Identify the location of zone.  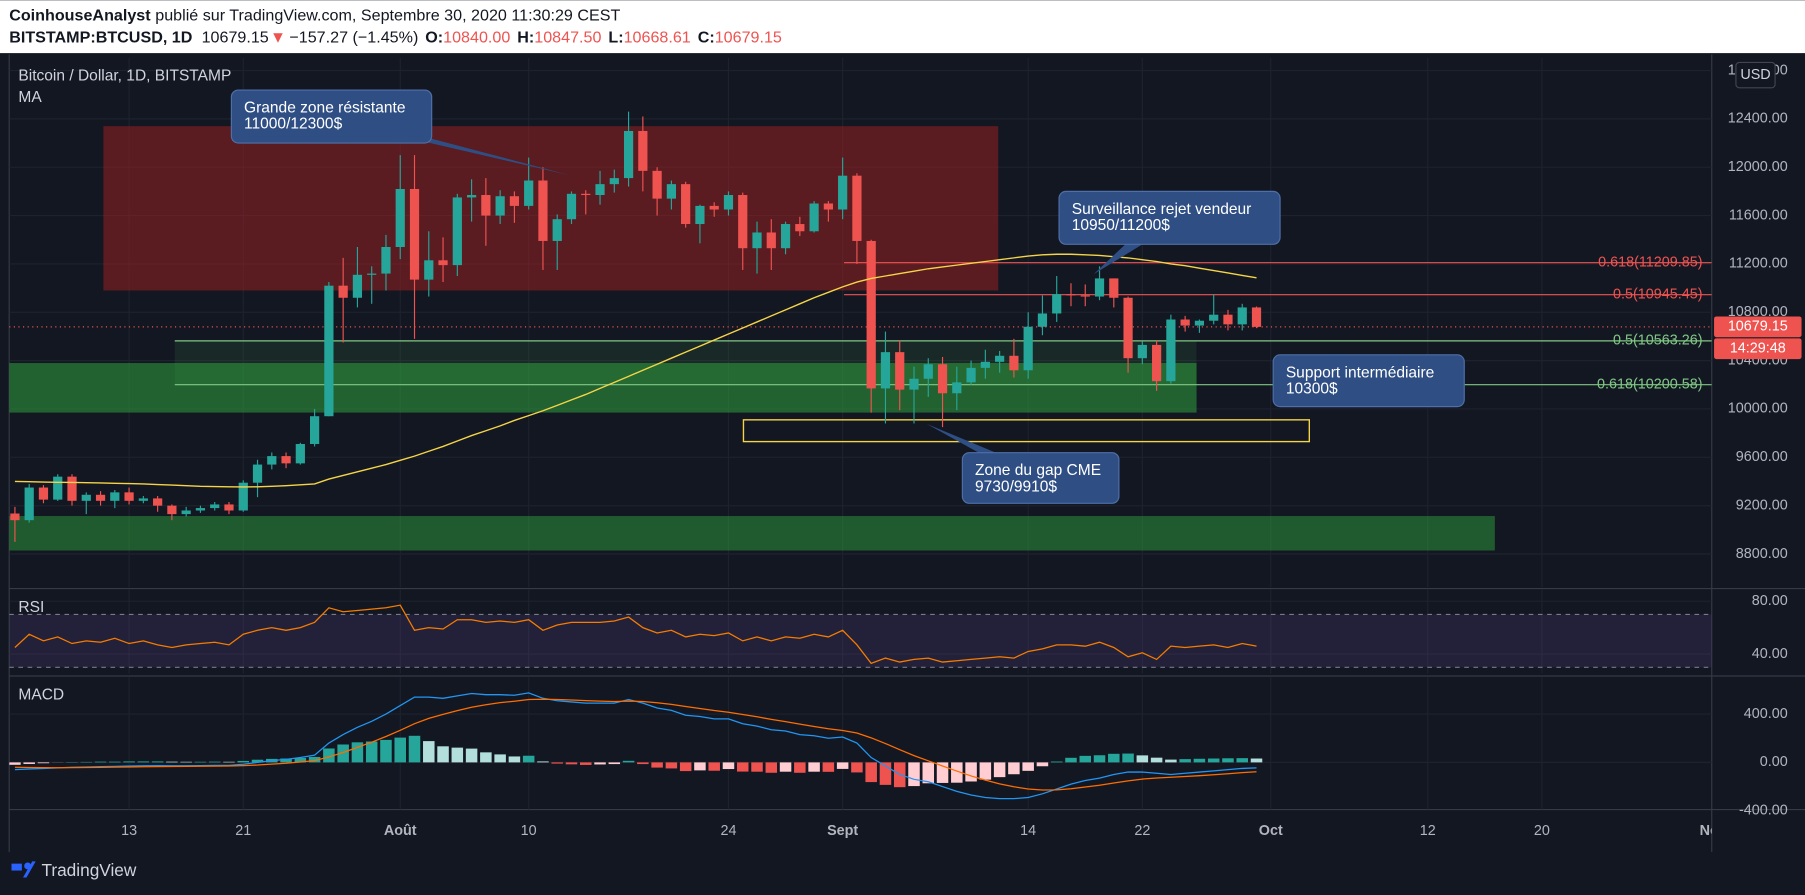
(1026, 431).